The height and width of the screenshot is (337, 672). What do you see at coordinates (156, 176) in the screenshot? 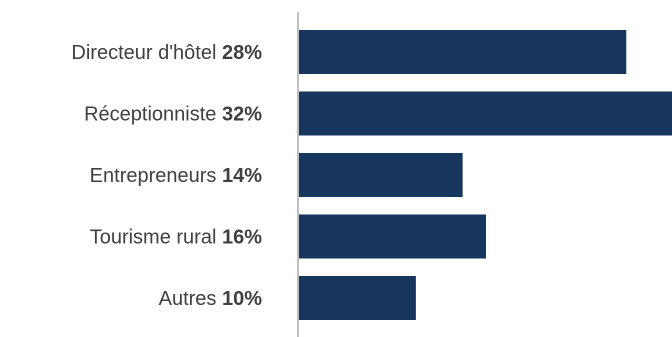
I see `category-name: Entrepreneurs` at bounding box center [156, 176].